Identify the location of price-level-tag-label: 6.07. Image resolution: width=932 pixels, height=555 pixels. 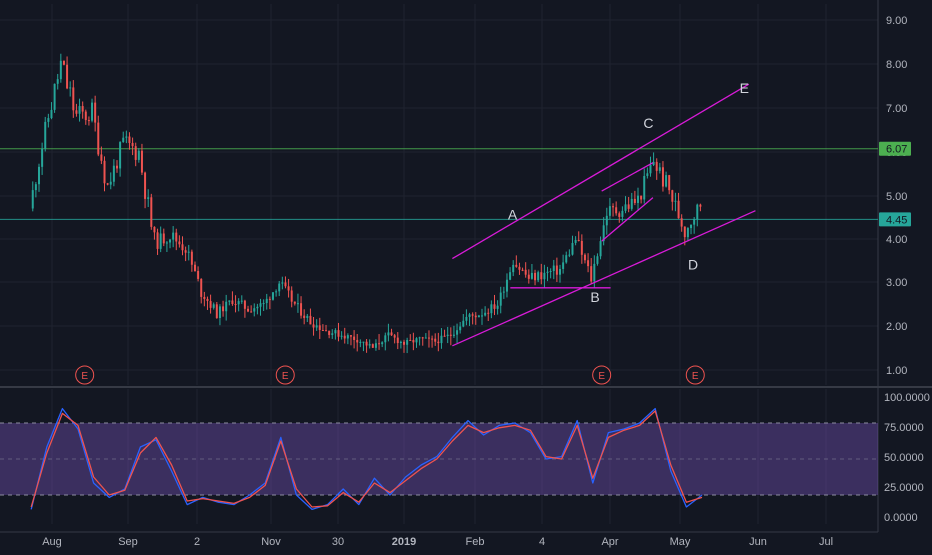
(896, 150).